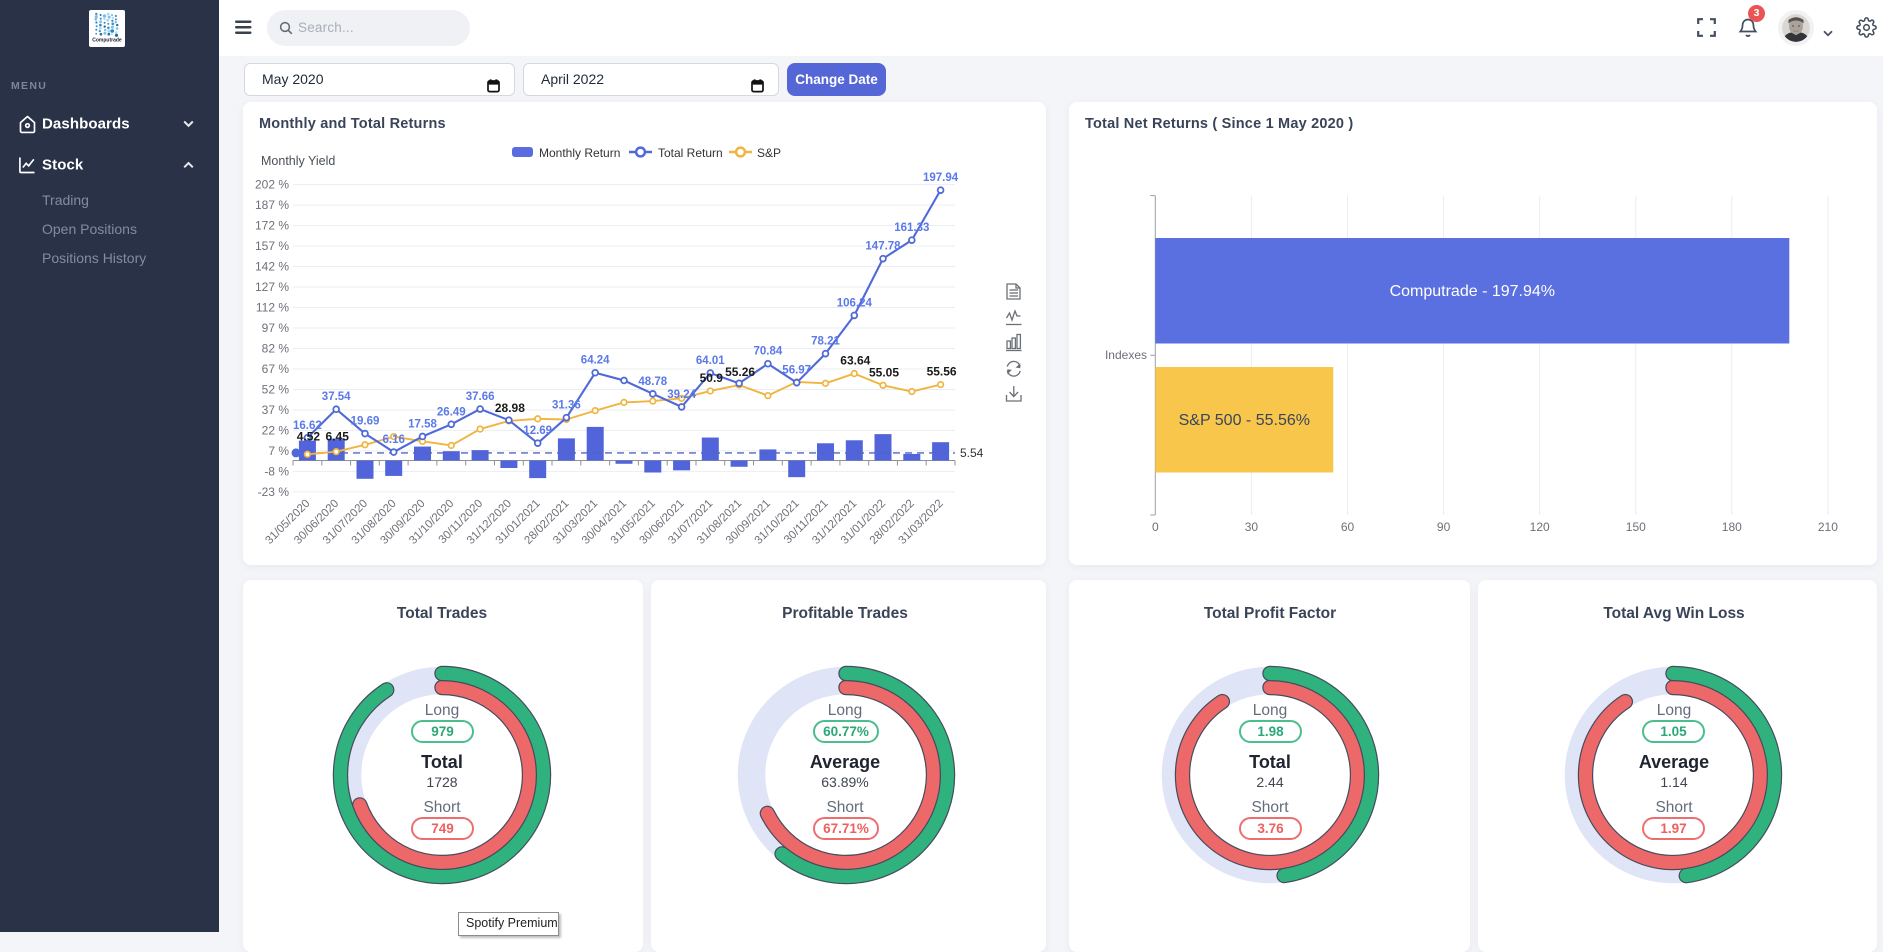 Image resolution: width=1883 pixels, height=952 pixels. Describe the element at coordinates (276, 390) in the screenshot. I see `svg-text: 52 %` at that location.